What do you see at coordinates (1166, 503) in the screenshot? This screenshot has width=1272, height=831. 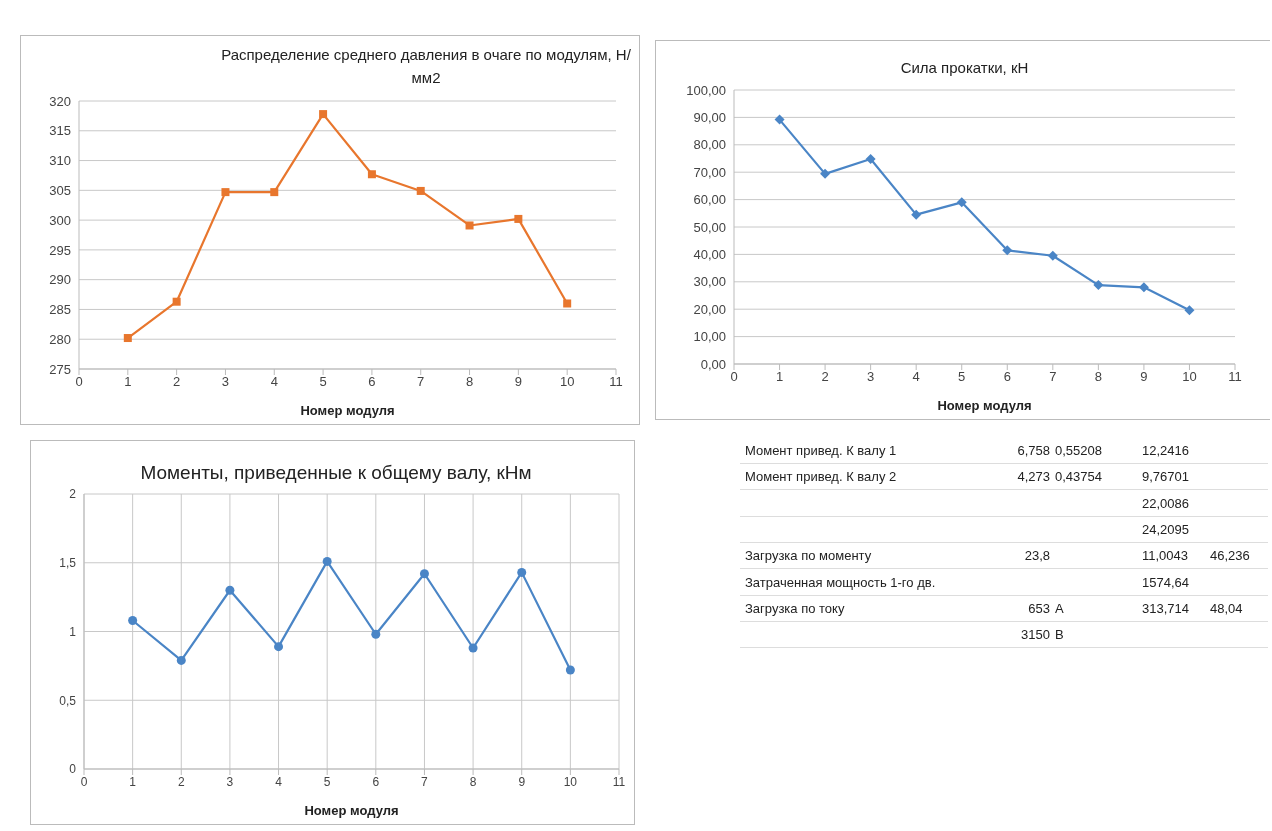 I see `text: 22,0086` at bounding box center [1166, 503].